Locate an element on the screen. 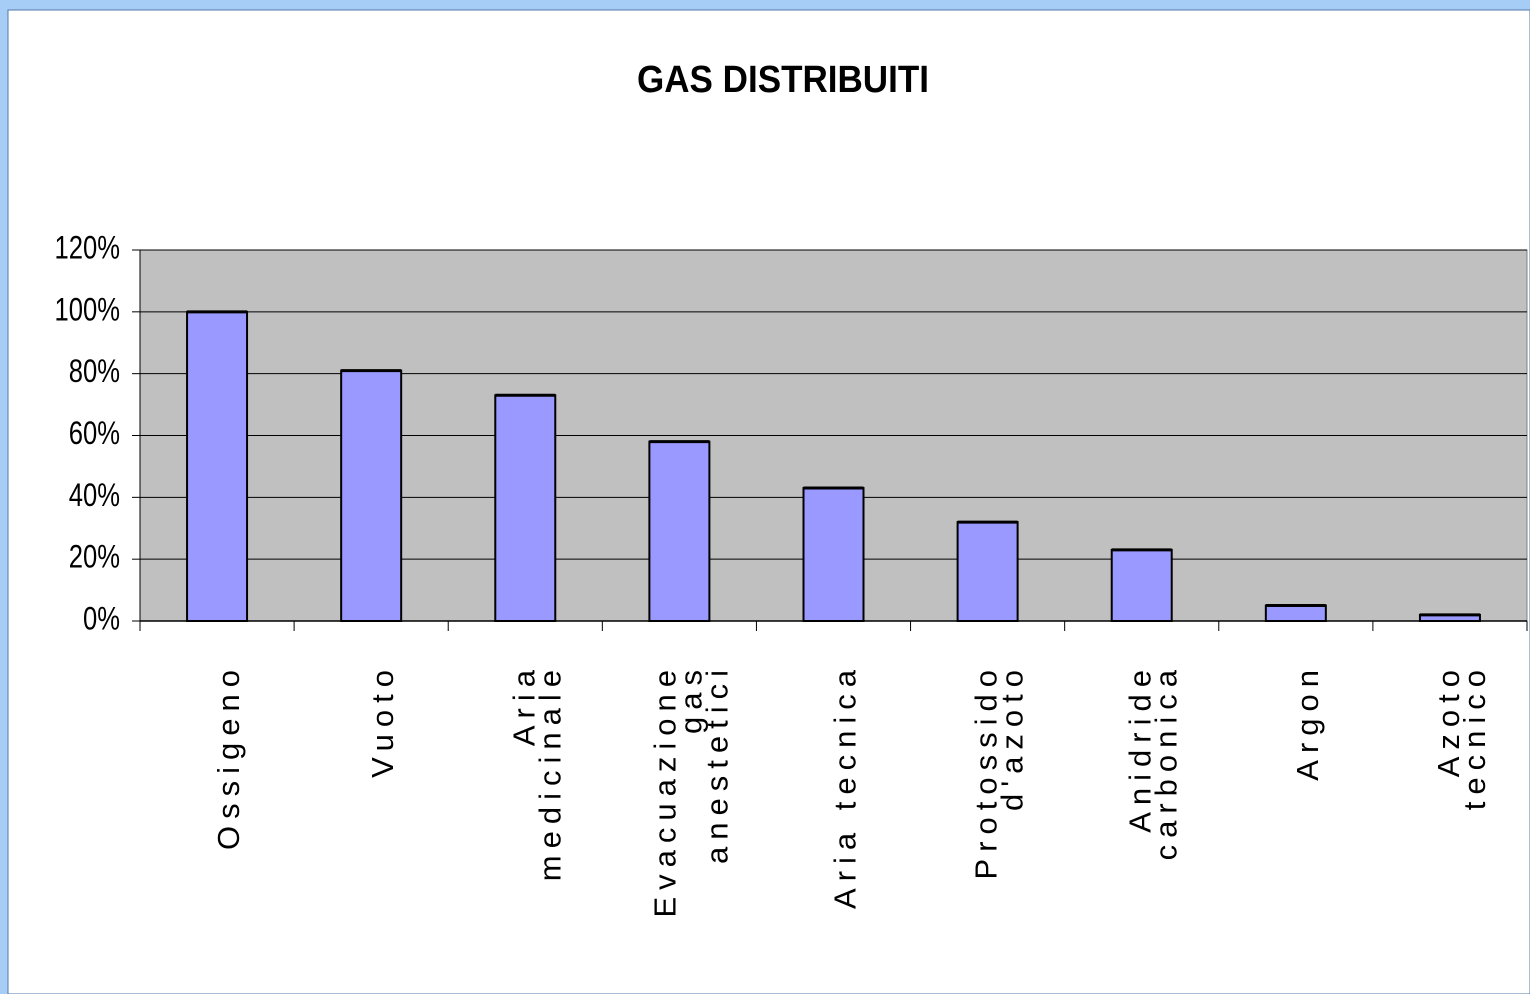  x-tick-label: Ossigeno is located at coordinates (228, 756).